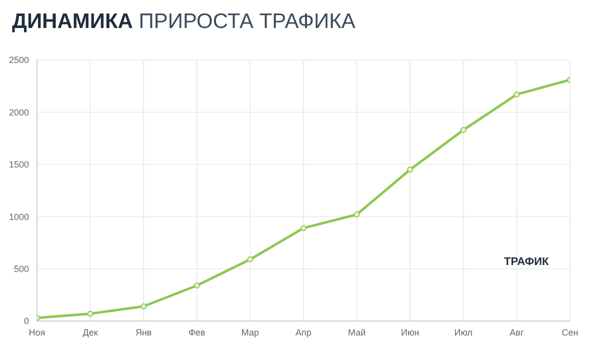  What do you see at coordinates (18, 112) in the screenshot?
I see `y-tick-label: 2000` at bounding box center [18, 112].